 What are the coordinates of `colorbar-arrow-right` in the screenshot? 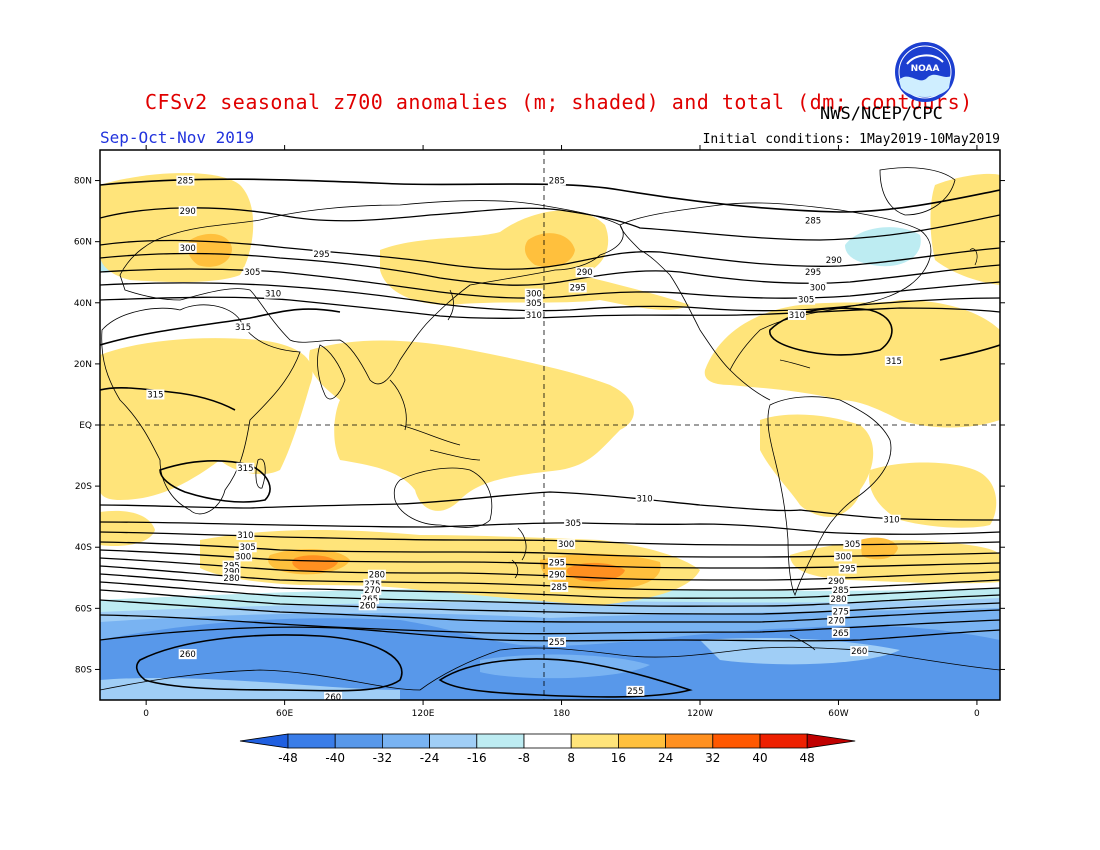 It's located at (831, 741).